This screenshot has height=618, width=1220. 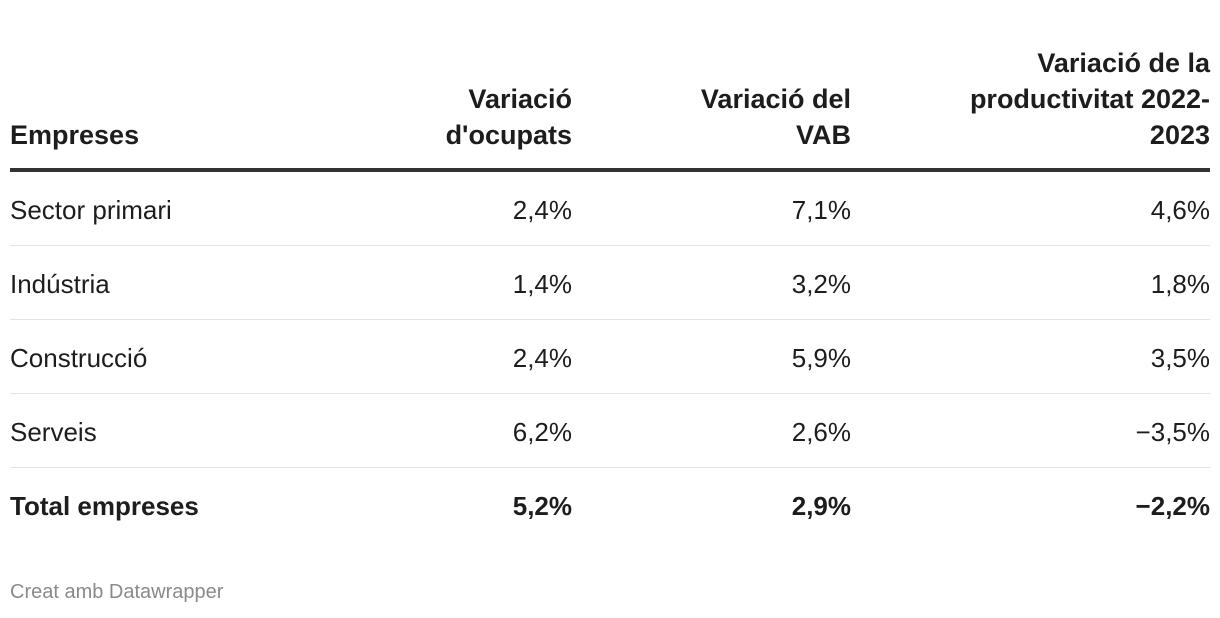 I want to click on table-row: Indústria 1,4% 3,2% 1,8%, so click(x=610, y=283).